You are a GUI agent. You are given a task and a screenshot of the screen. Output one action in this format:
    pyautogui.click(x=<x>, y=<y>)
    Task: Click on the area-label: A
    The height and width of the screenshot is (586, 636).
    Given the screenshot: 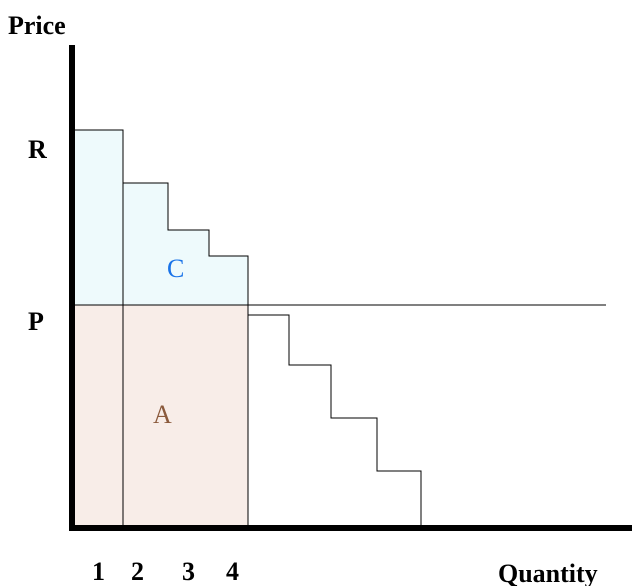 What is the action you would take?
    pyautogui.click(x=162, y=414)
    